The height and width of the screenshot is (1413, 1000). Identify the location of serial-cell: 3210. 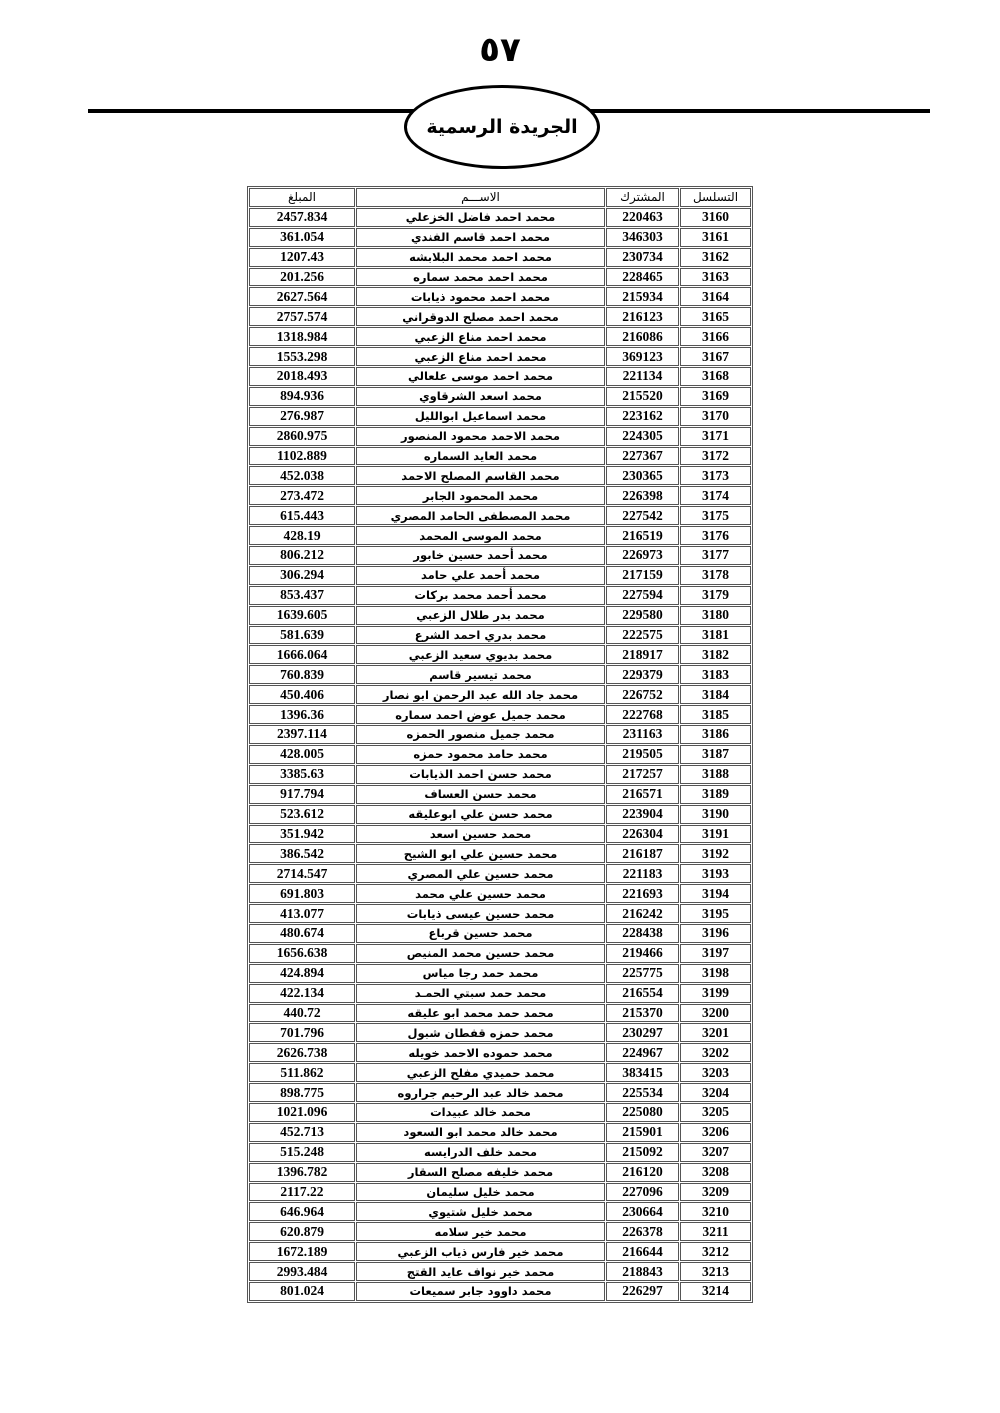
(715, 1212).